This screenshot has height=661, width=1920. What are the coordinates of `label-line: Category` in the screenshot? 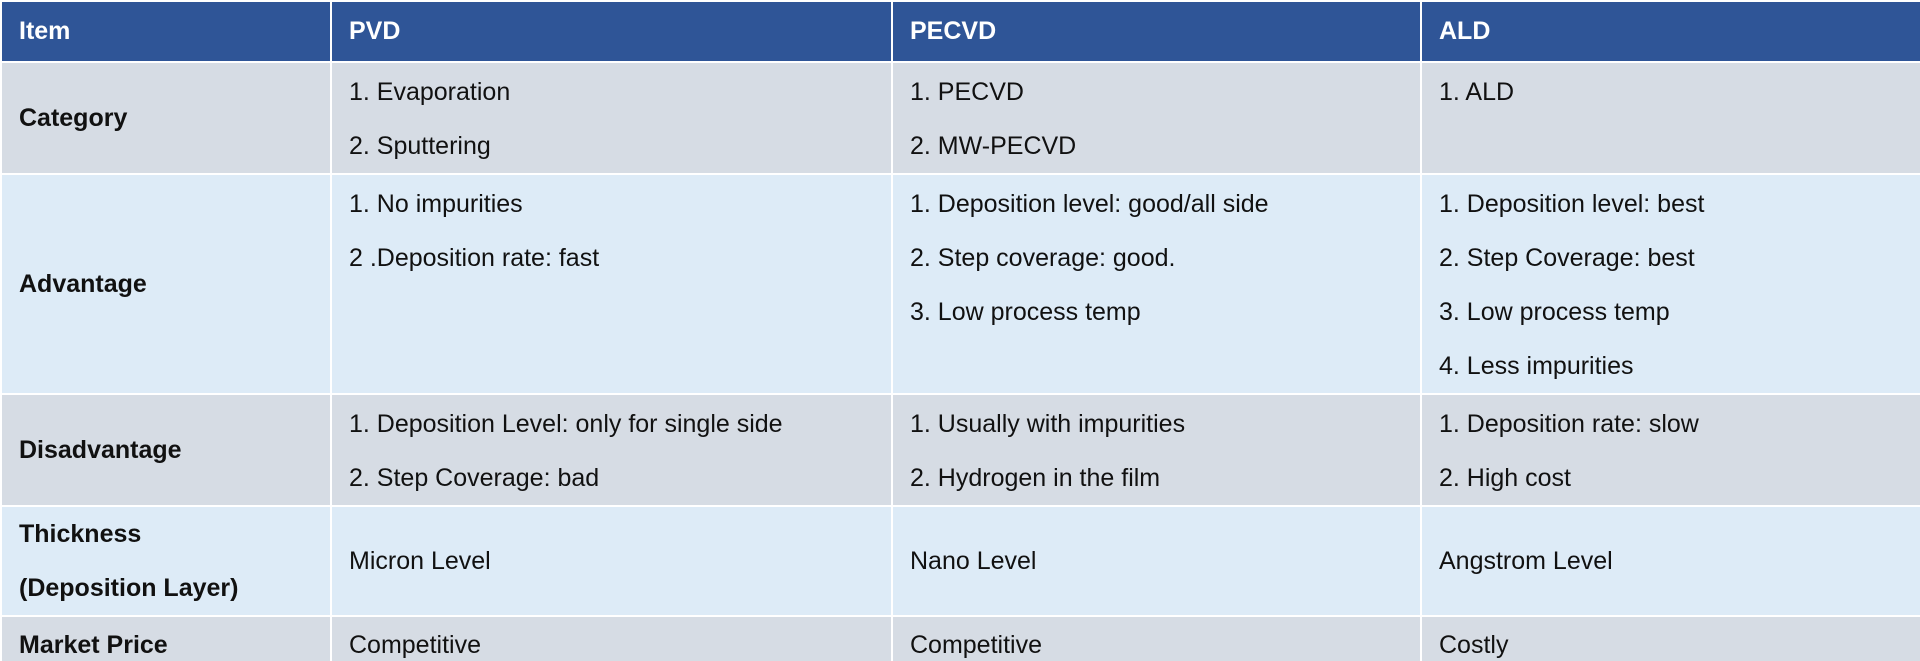 It's located at (73, 118).